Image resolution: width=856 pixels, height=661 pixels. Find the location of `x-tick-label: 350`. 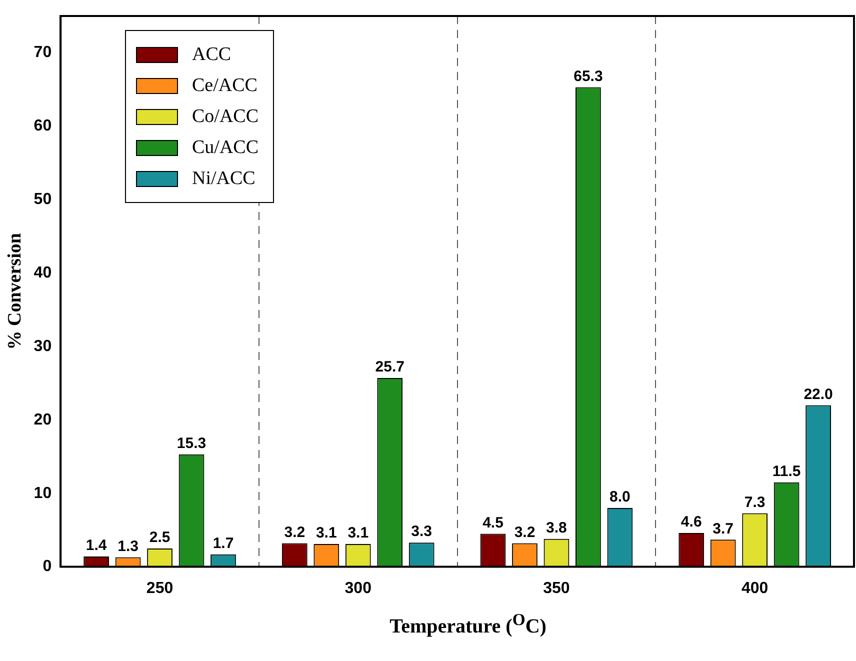

x-tick-label: 350 is located at coordinates (556, 588).